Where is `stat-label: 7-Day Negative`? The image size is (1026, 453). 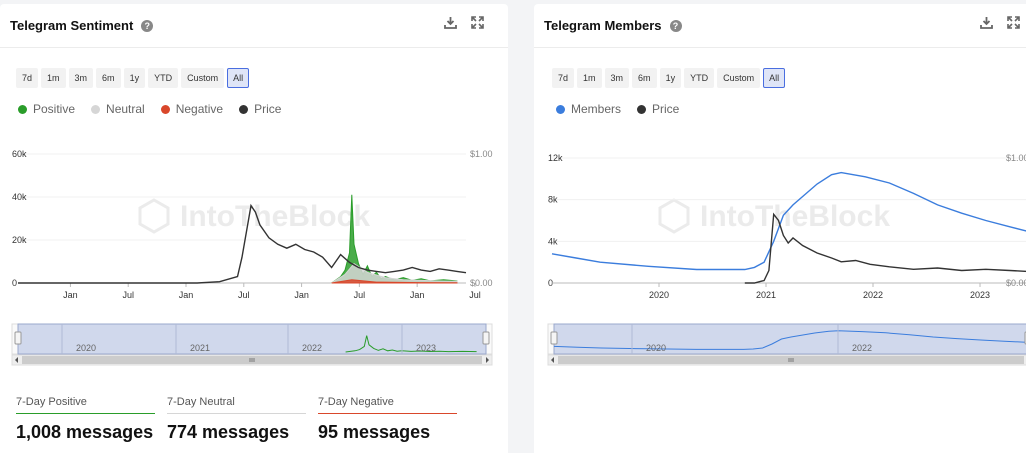
stat-label: 7-Day Negative is located at coordinates (387, 405).